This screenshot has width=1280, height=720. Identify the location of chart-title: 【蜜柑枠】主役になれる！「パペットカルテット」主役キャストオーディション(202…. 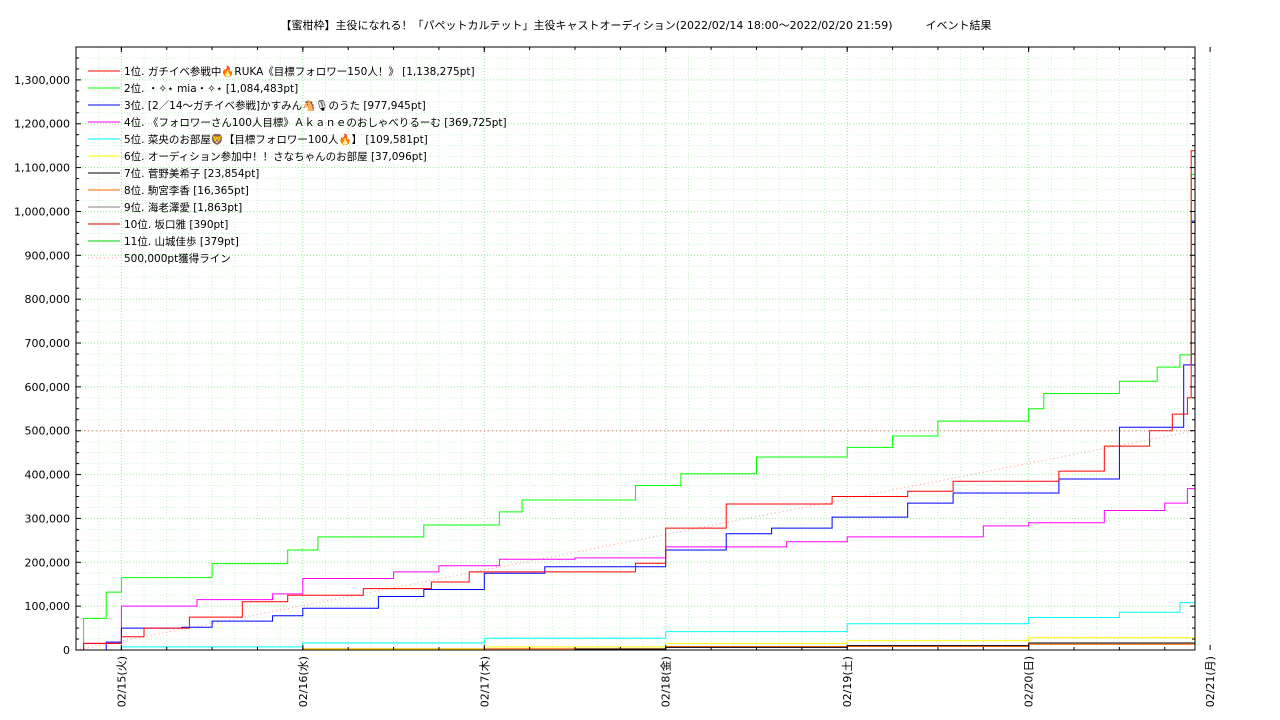
(636, 25).